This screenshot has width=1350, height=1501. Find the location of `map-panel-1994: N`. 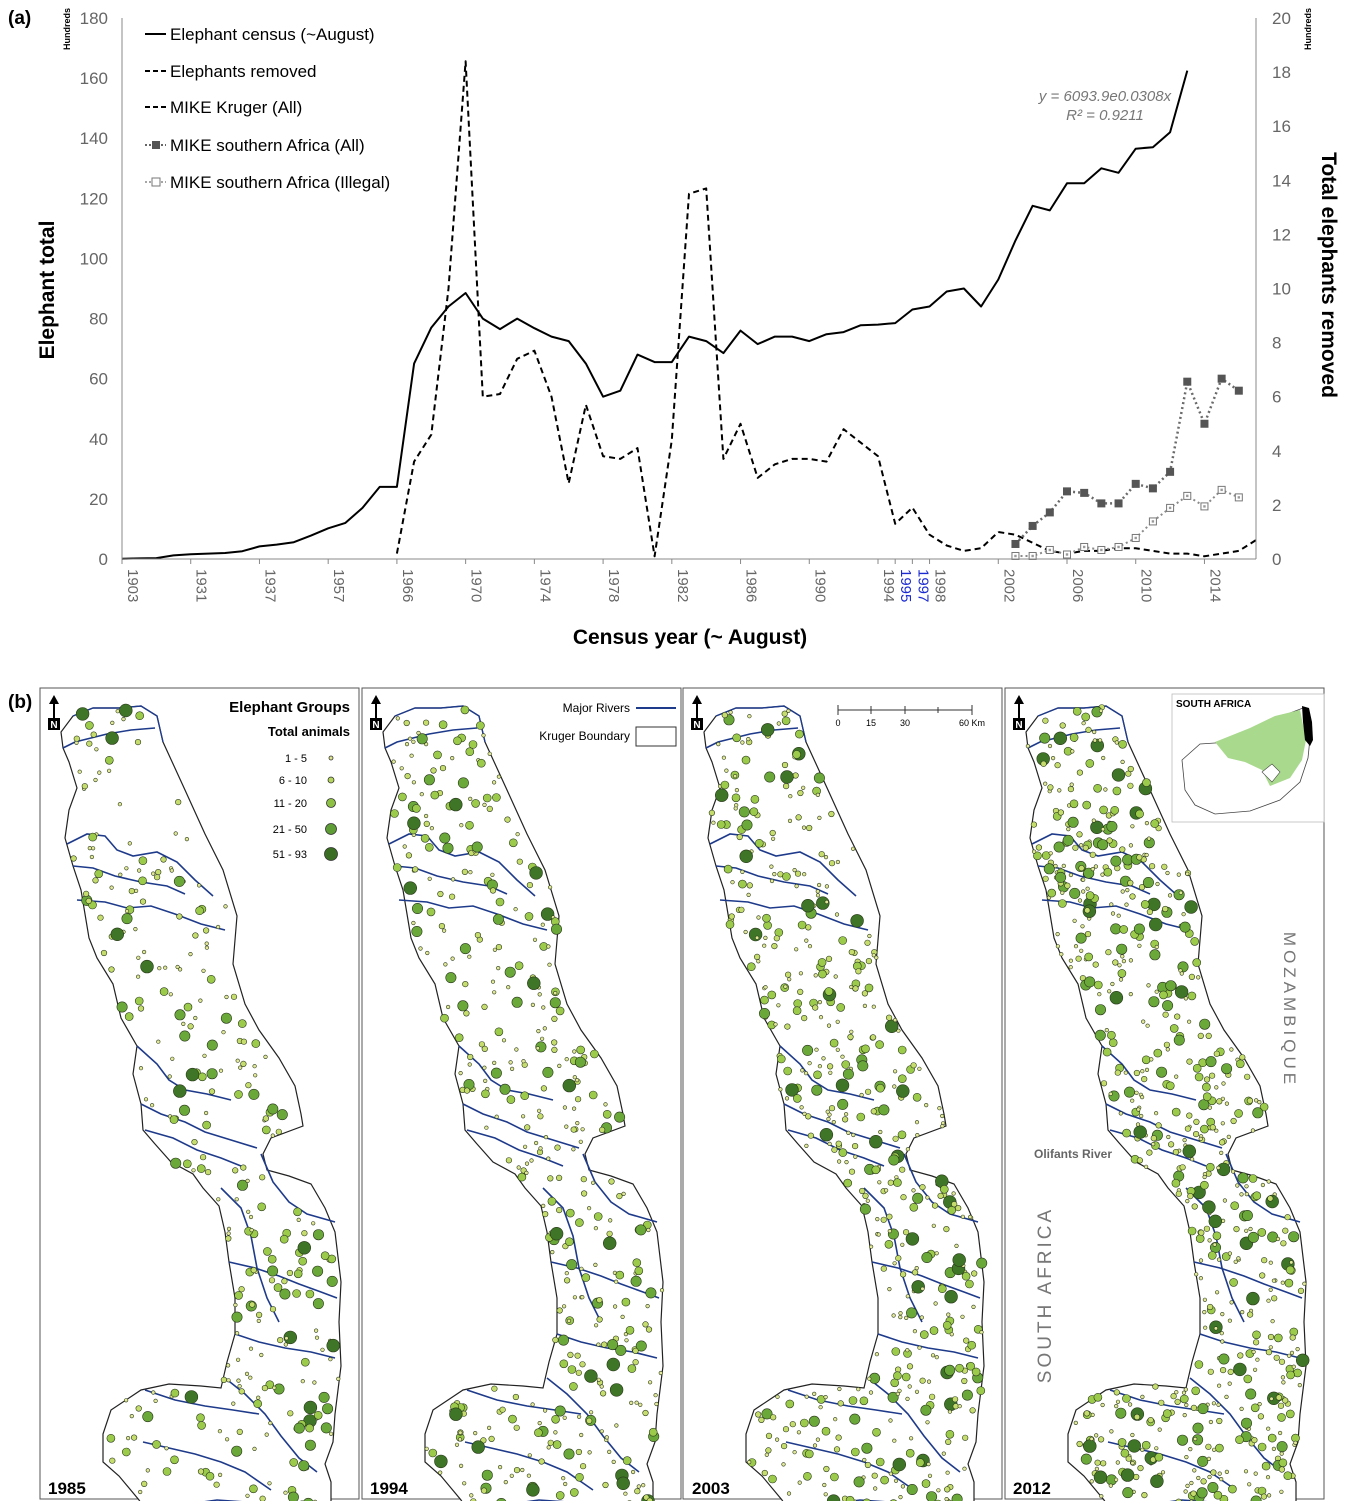

map-panel-1994: N is located at coordinates (521, 1094).